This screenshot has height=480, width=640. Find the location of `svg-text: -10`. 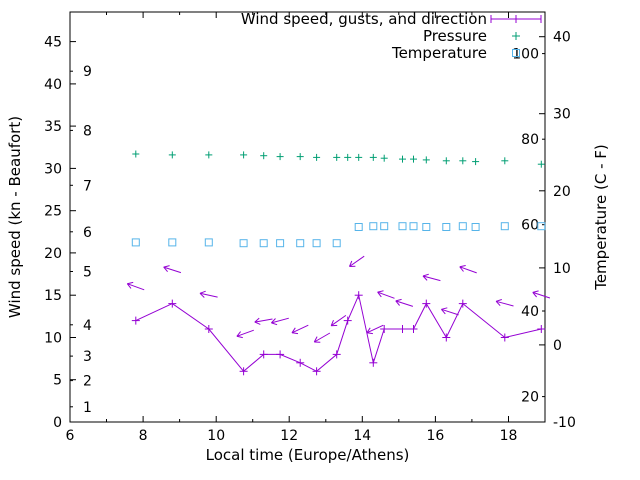

svg-text: -10 is located at coordinates (564, 423).